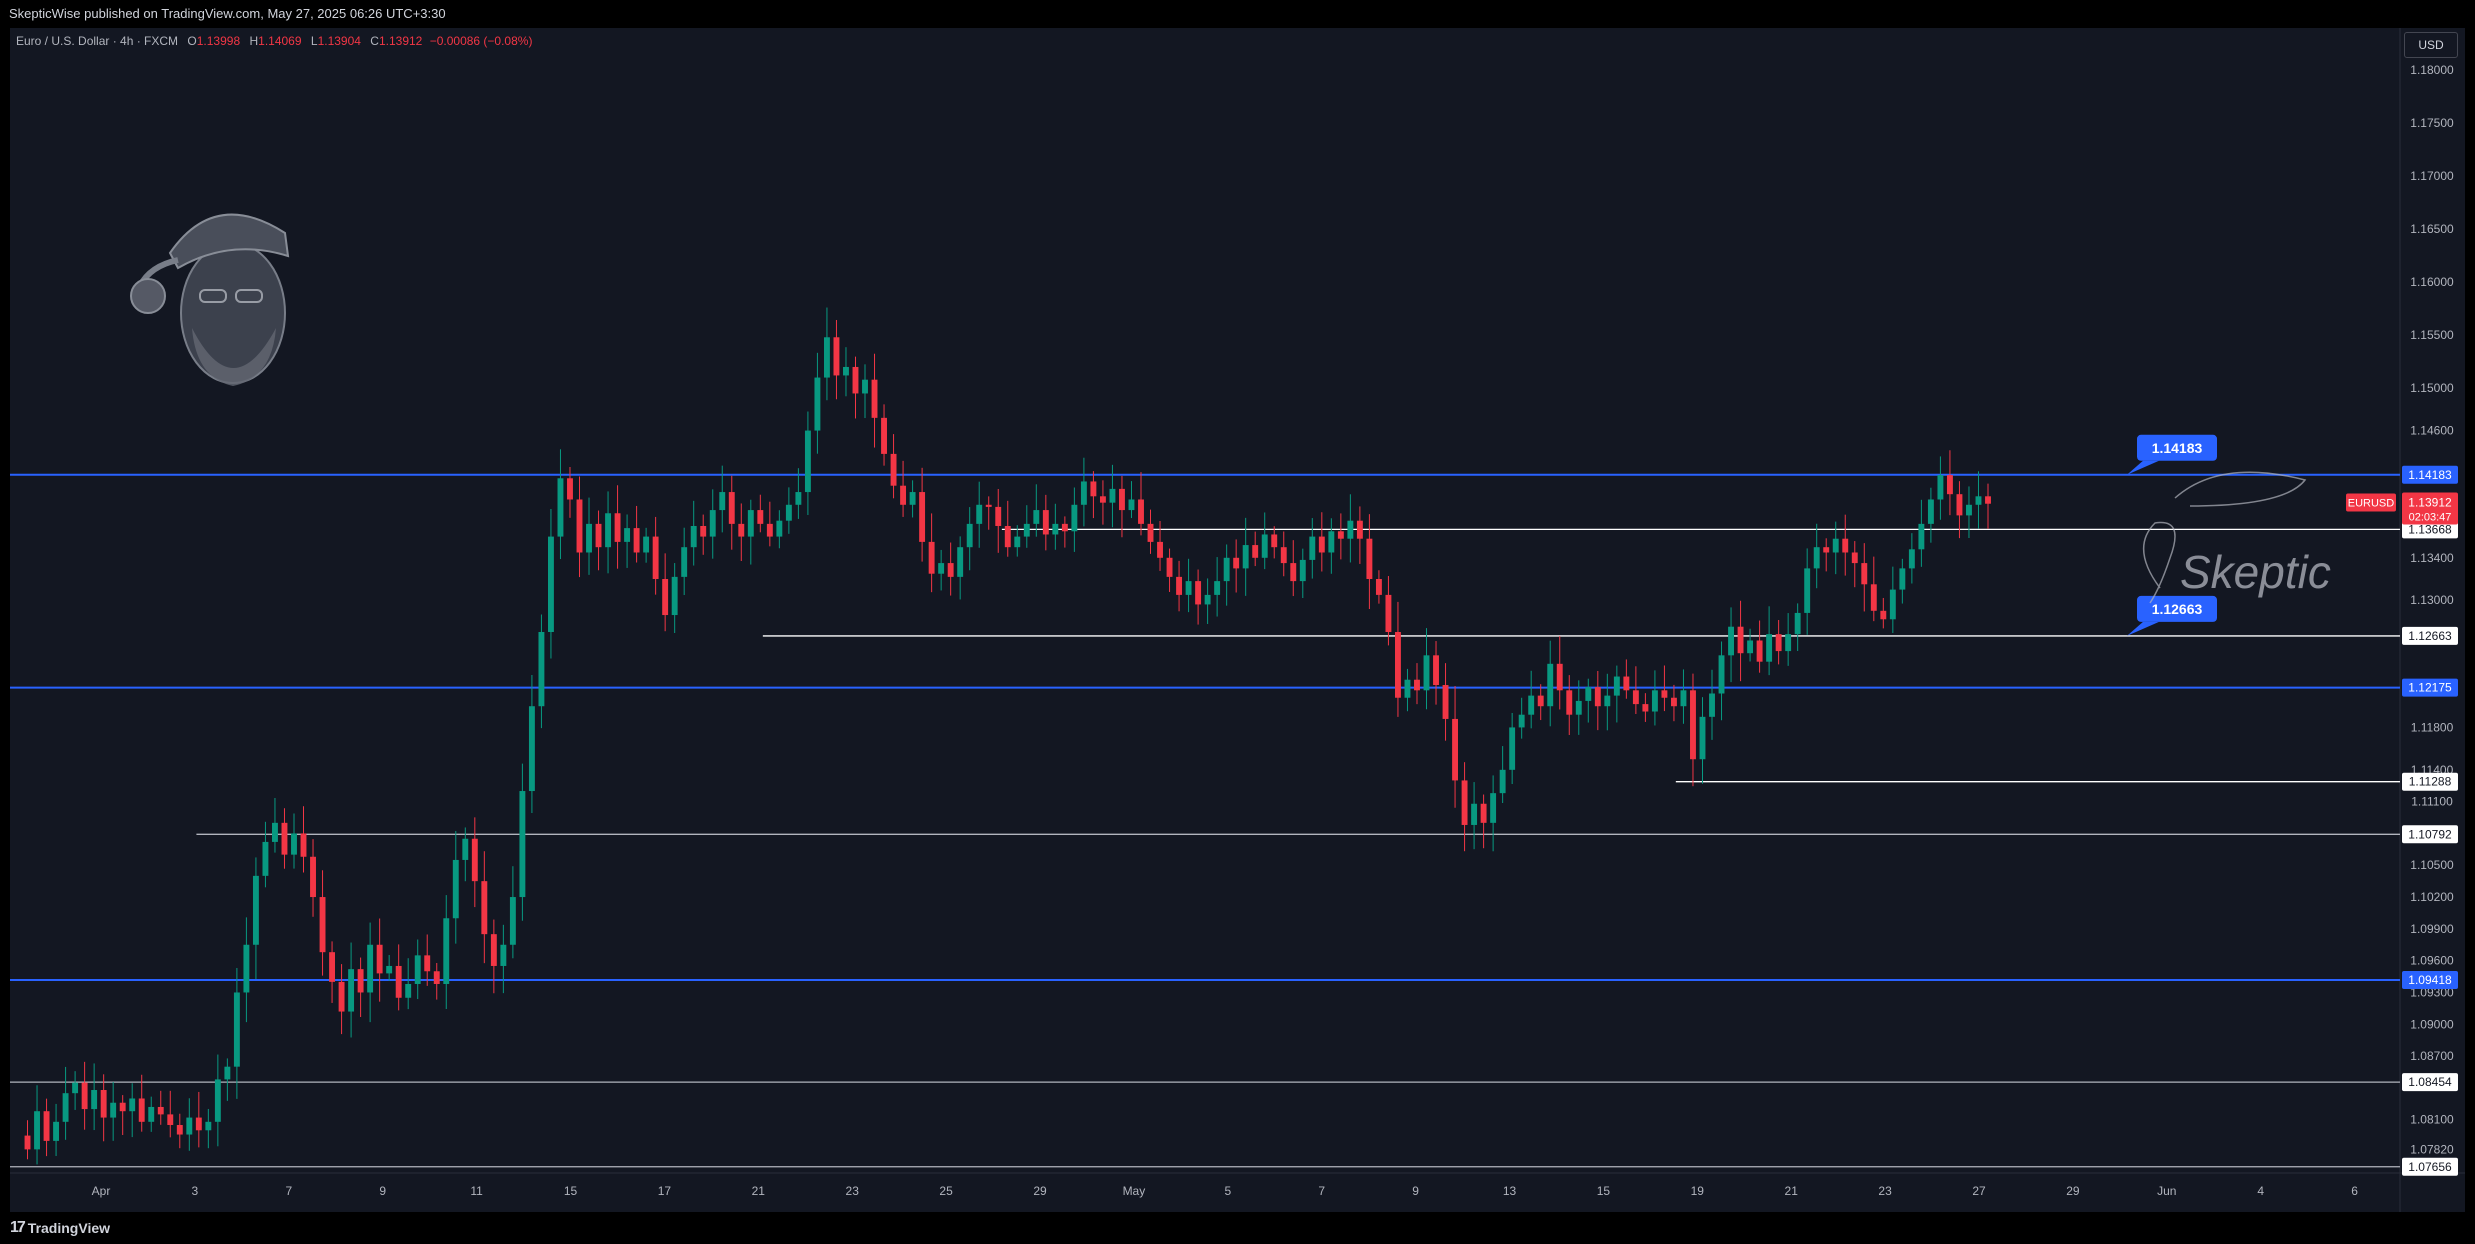 This screenshot has height=1244, width=2475. I want to click on level-price-label: 1.12175, so click(2430, 687).